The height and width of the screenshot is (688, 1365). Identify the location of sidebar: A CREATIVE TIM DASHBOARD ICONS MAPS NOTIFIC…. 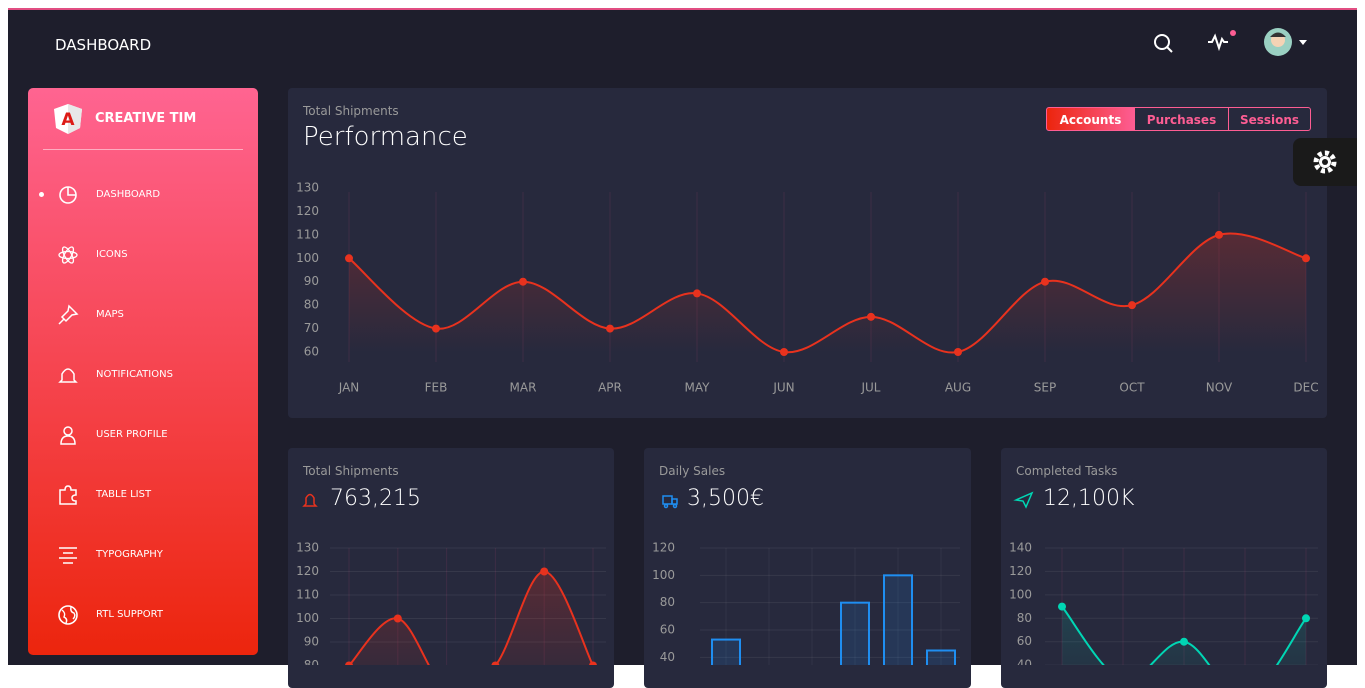
(143, 371).